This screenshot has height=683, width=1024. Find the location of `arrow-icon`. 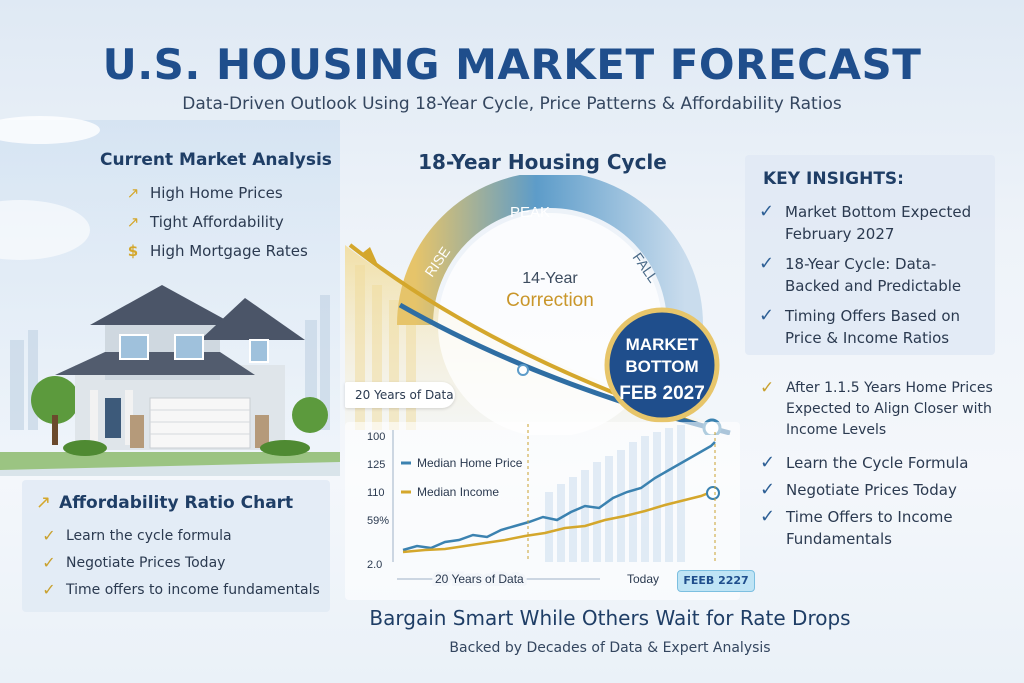

arrow-icon is located at coordinates (369, 256).